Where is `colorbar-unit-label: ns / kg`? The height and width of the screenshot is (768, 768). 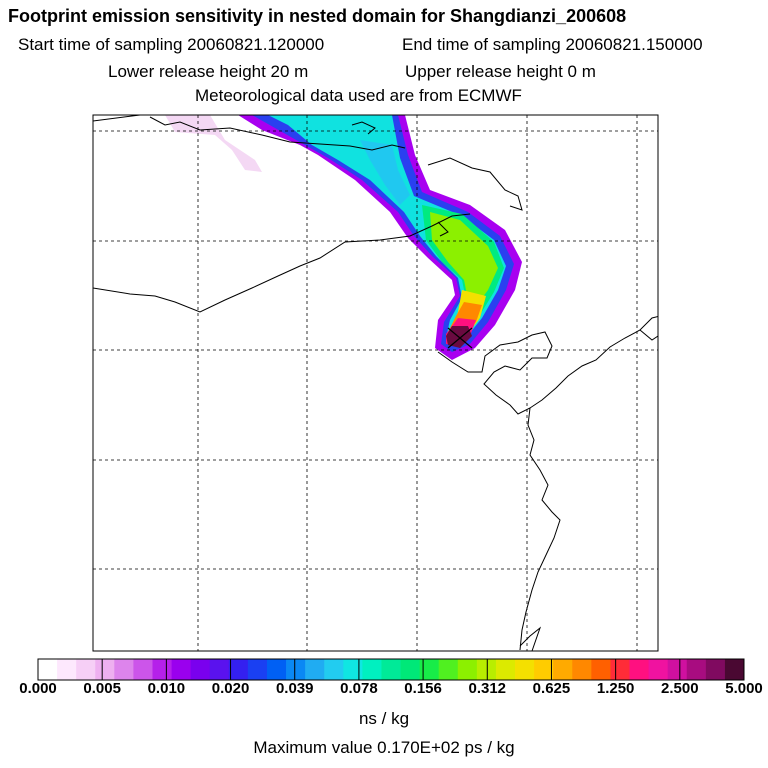 colorbar-unit-label: ns / kg is located at coordinates (384, 718).